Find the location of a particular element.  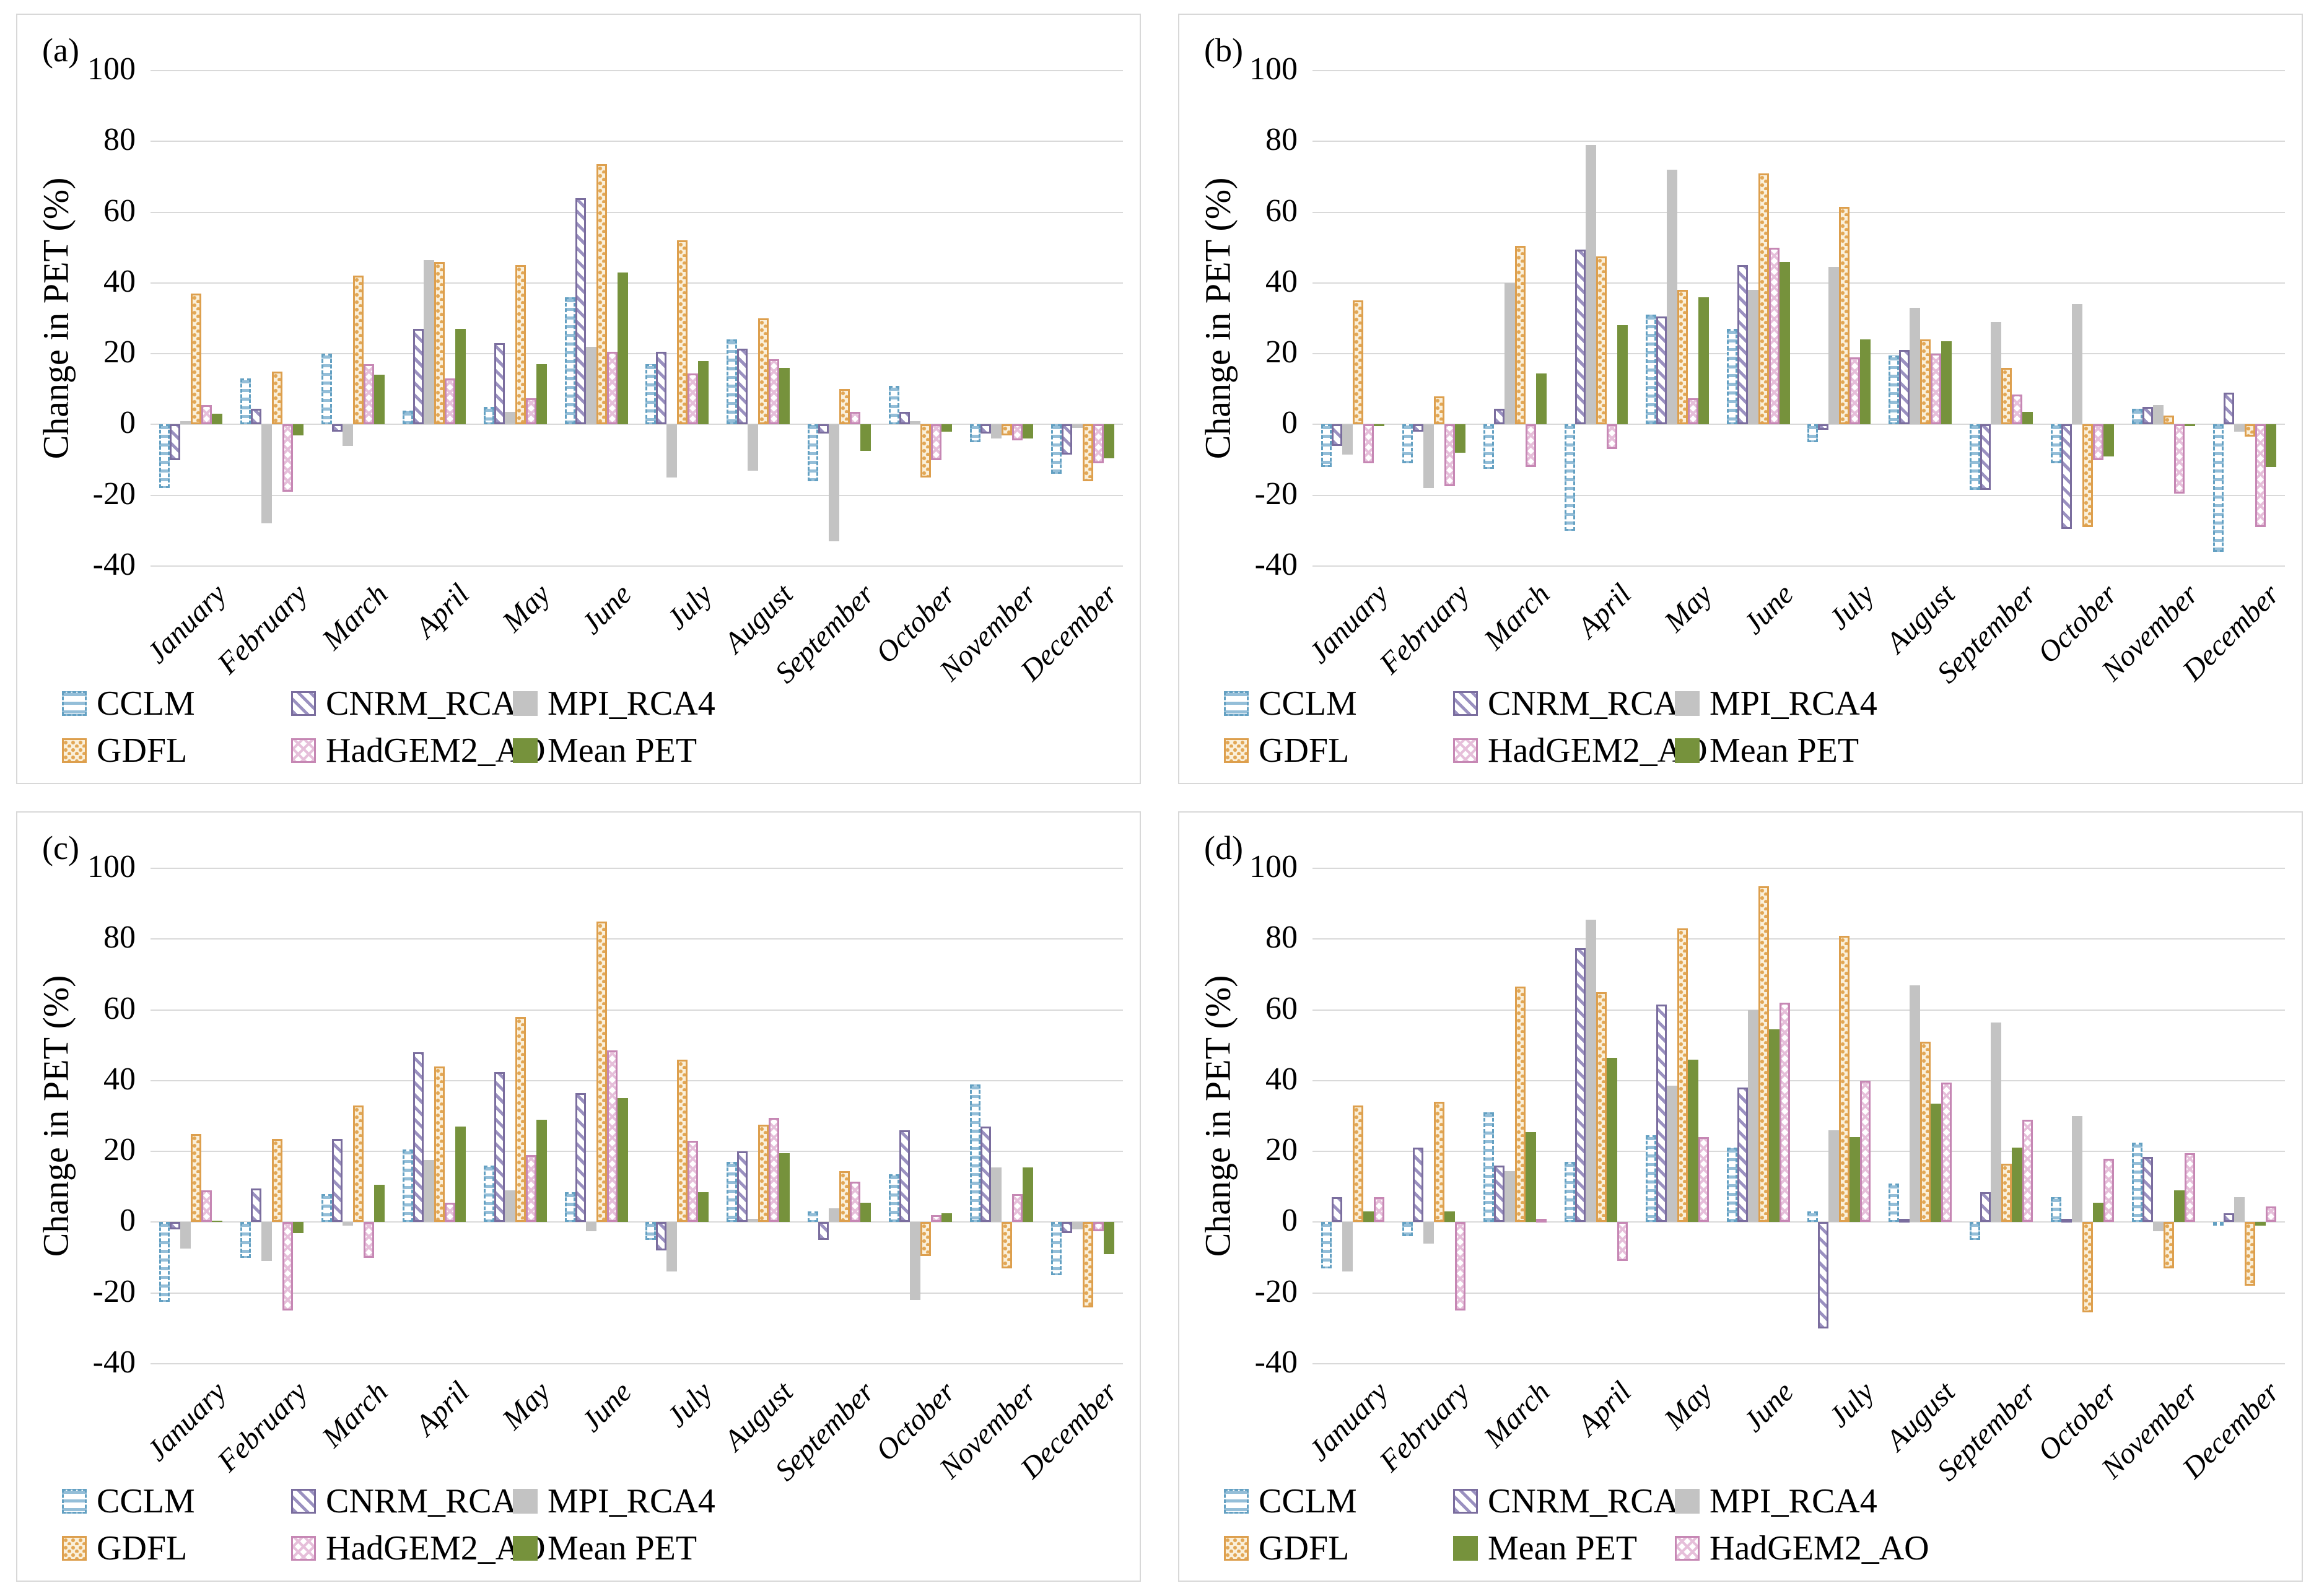

bar-CNRM-RCA-July is located at coordinates (1823, 1275).